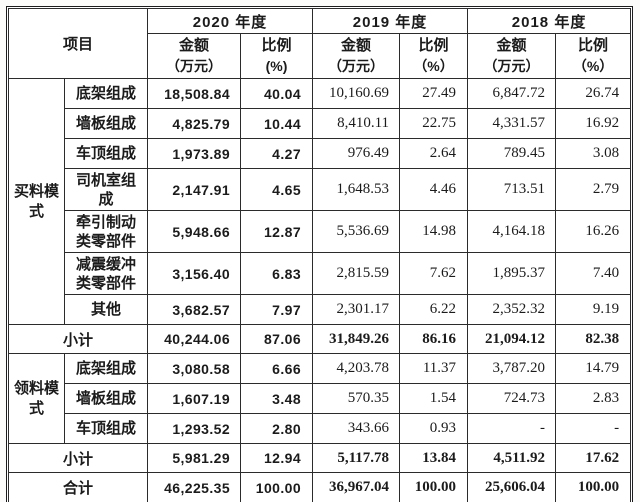  What do you see at coordinates (277, 273) in the screenshot?
I see `ratio-cell: 6.83` at bounding box center [277, 273].